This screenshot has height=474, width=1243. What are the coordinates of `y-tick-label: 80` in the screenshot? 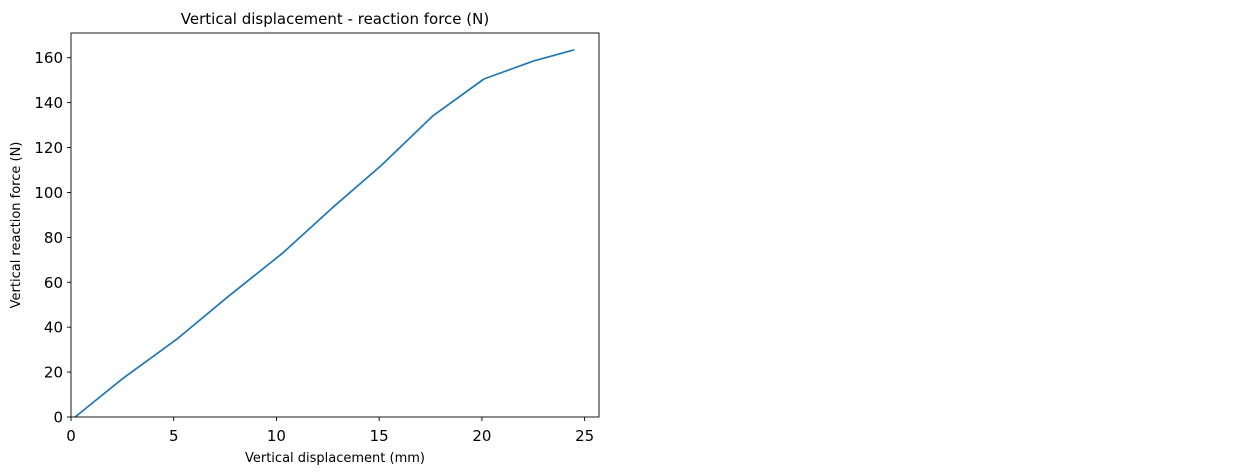 It's located at (53, 238).